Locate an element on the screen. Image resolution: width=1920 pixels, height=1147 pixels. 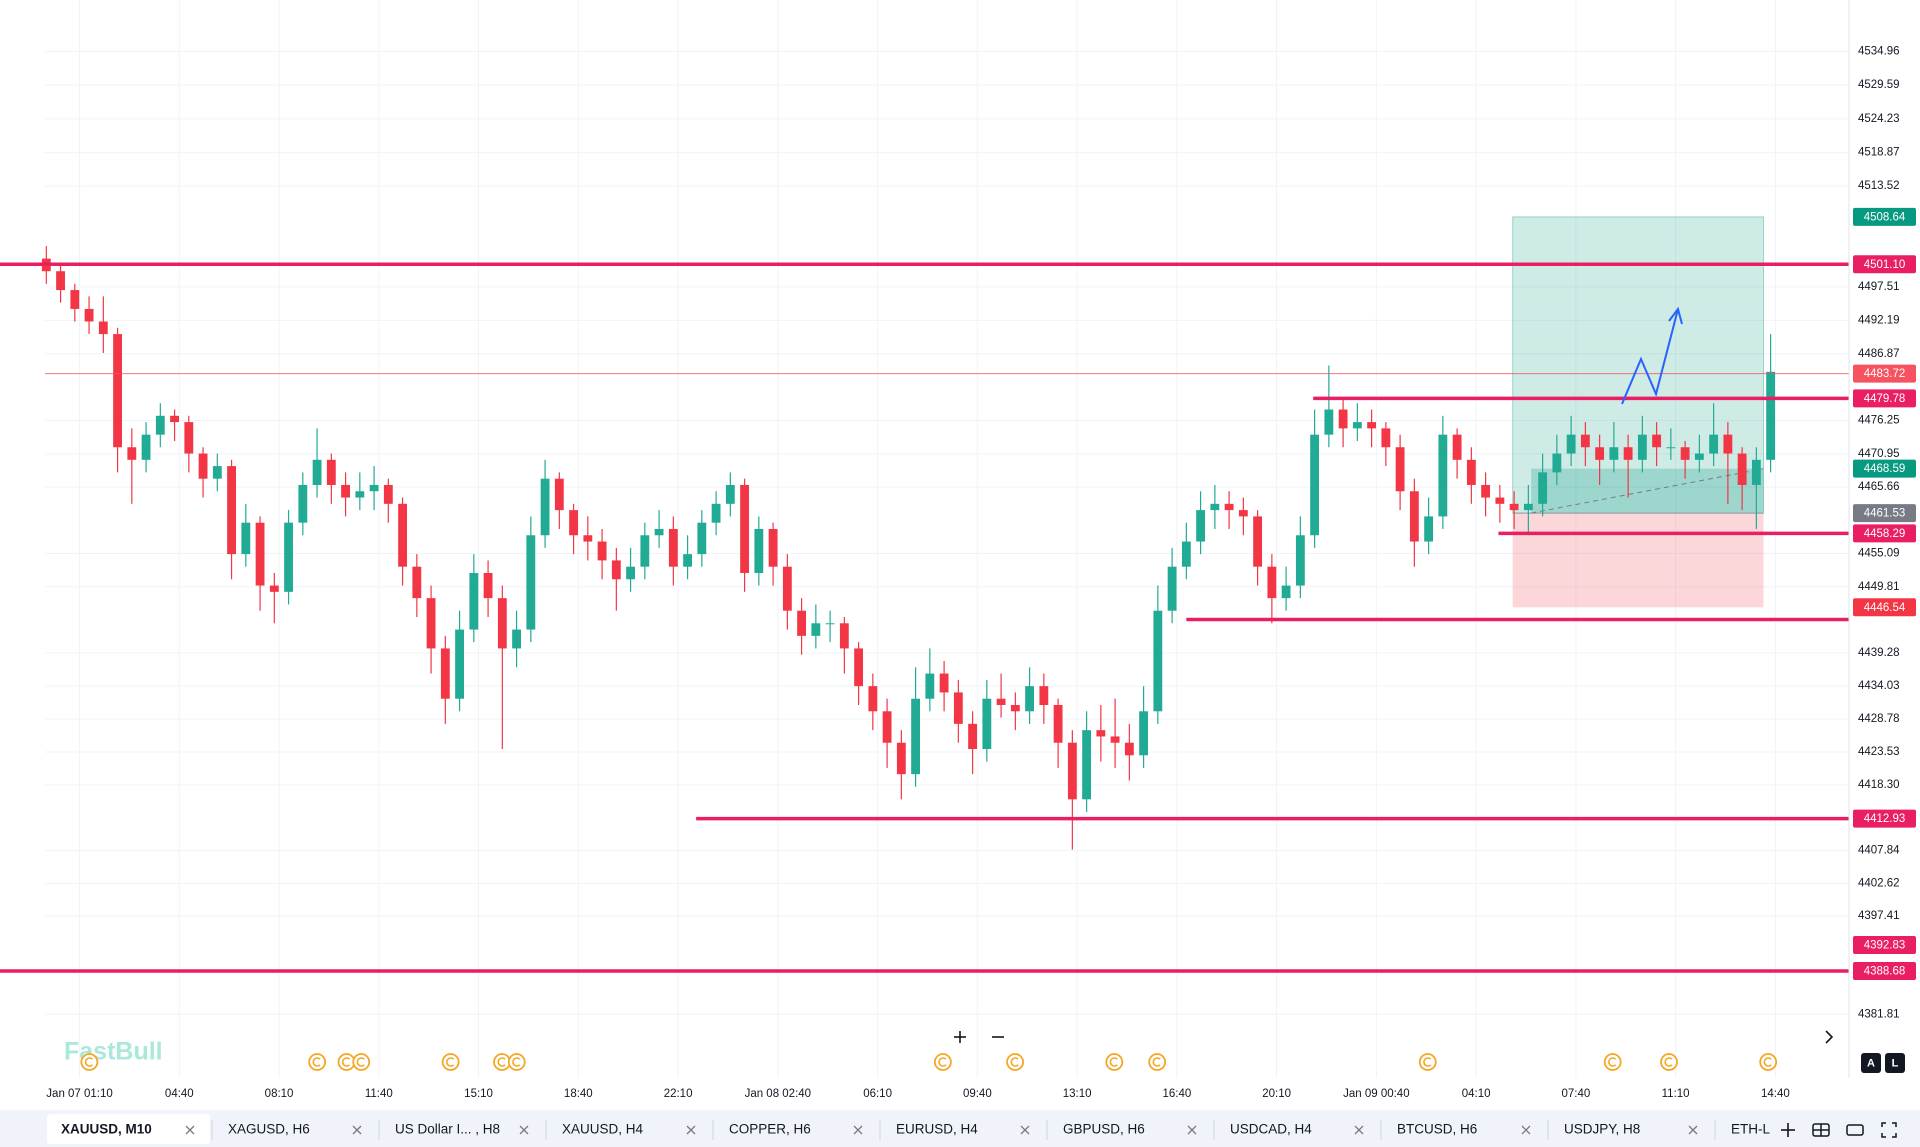
price-badge-label: 4483.72 is located at coordinates (1885, 374).